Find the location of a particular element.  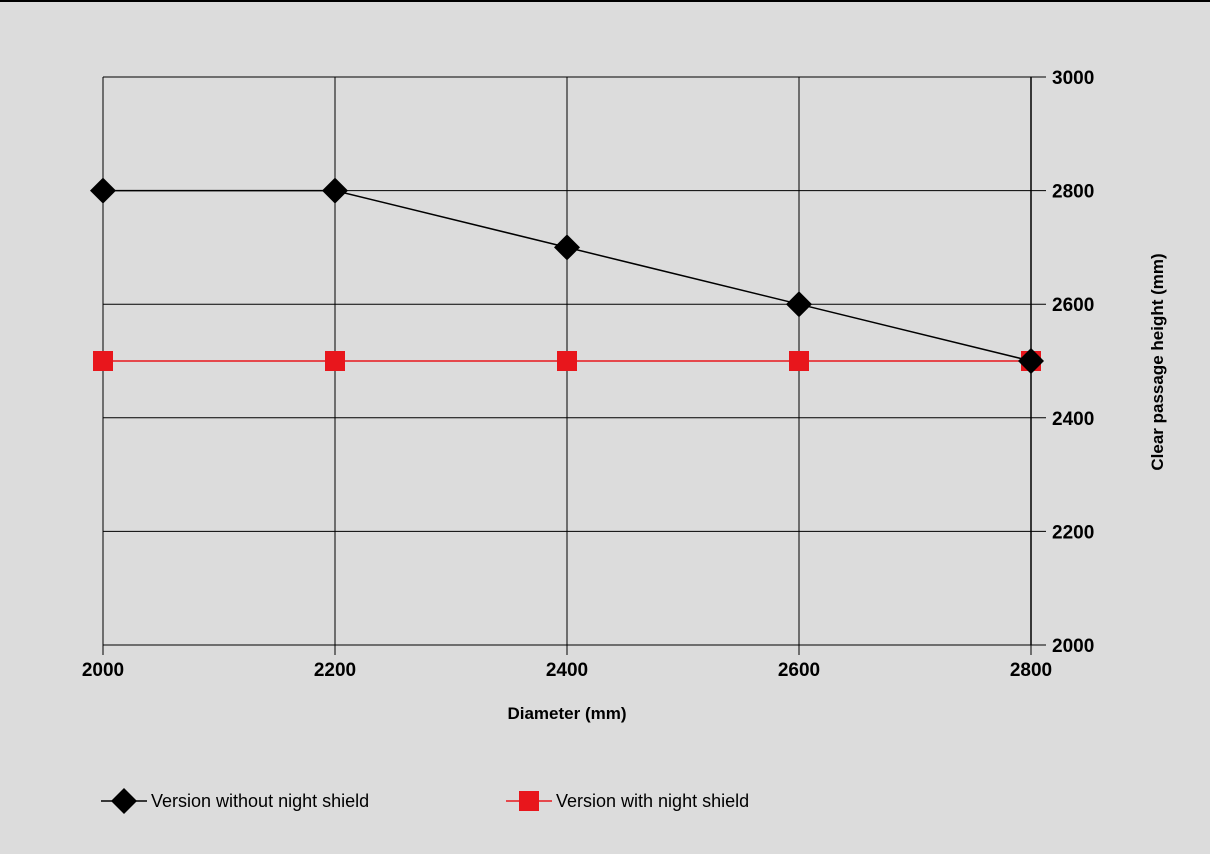

x-tick-label: 2400 is located at coordinates (567, 670).